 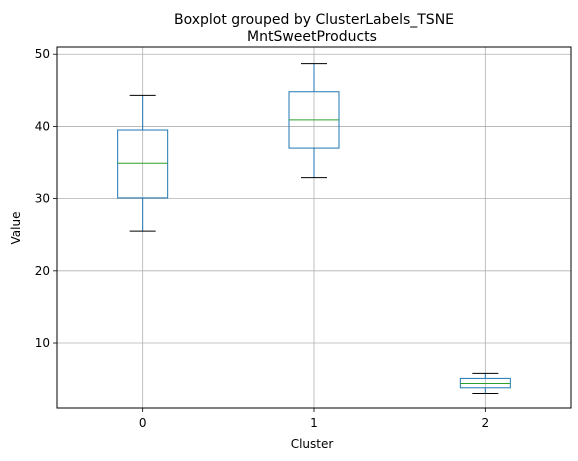 I want to click on y-tick-label-10: 10, so click(x=42, y=343).